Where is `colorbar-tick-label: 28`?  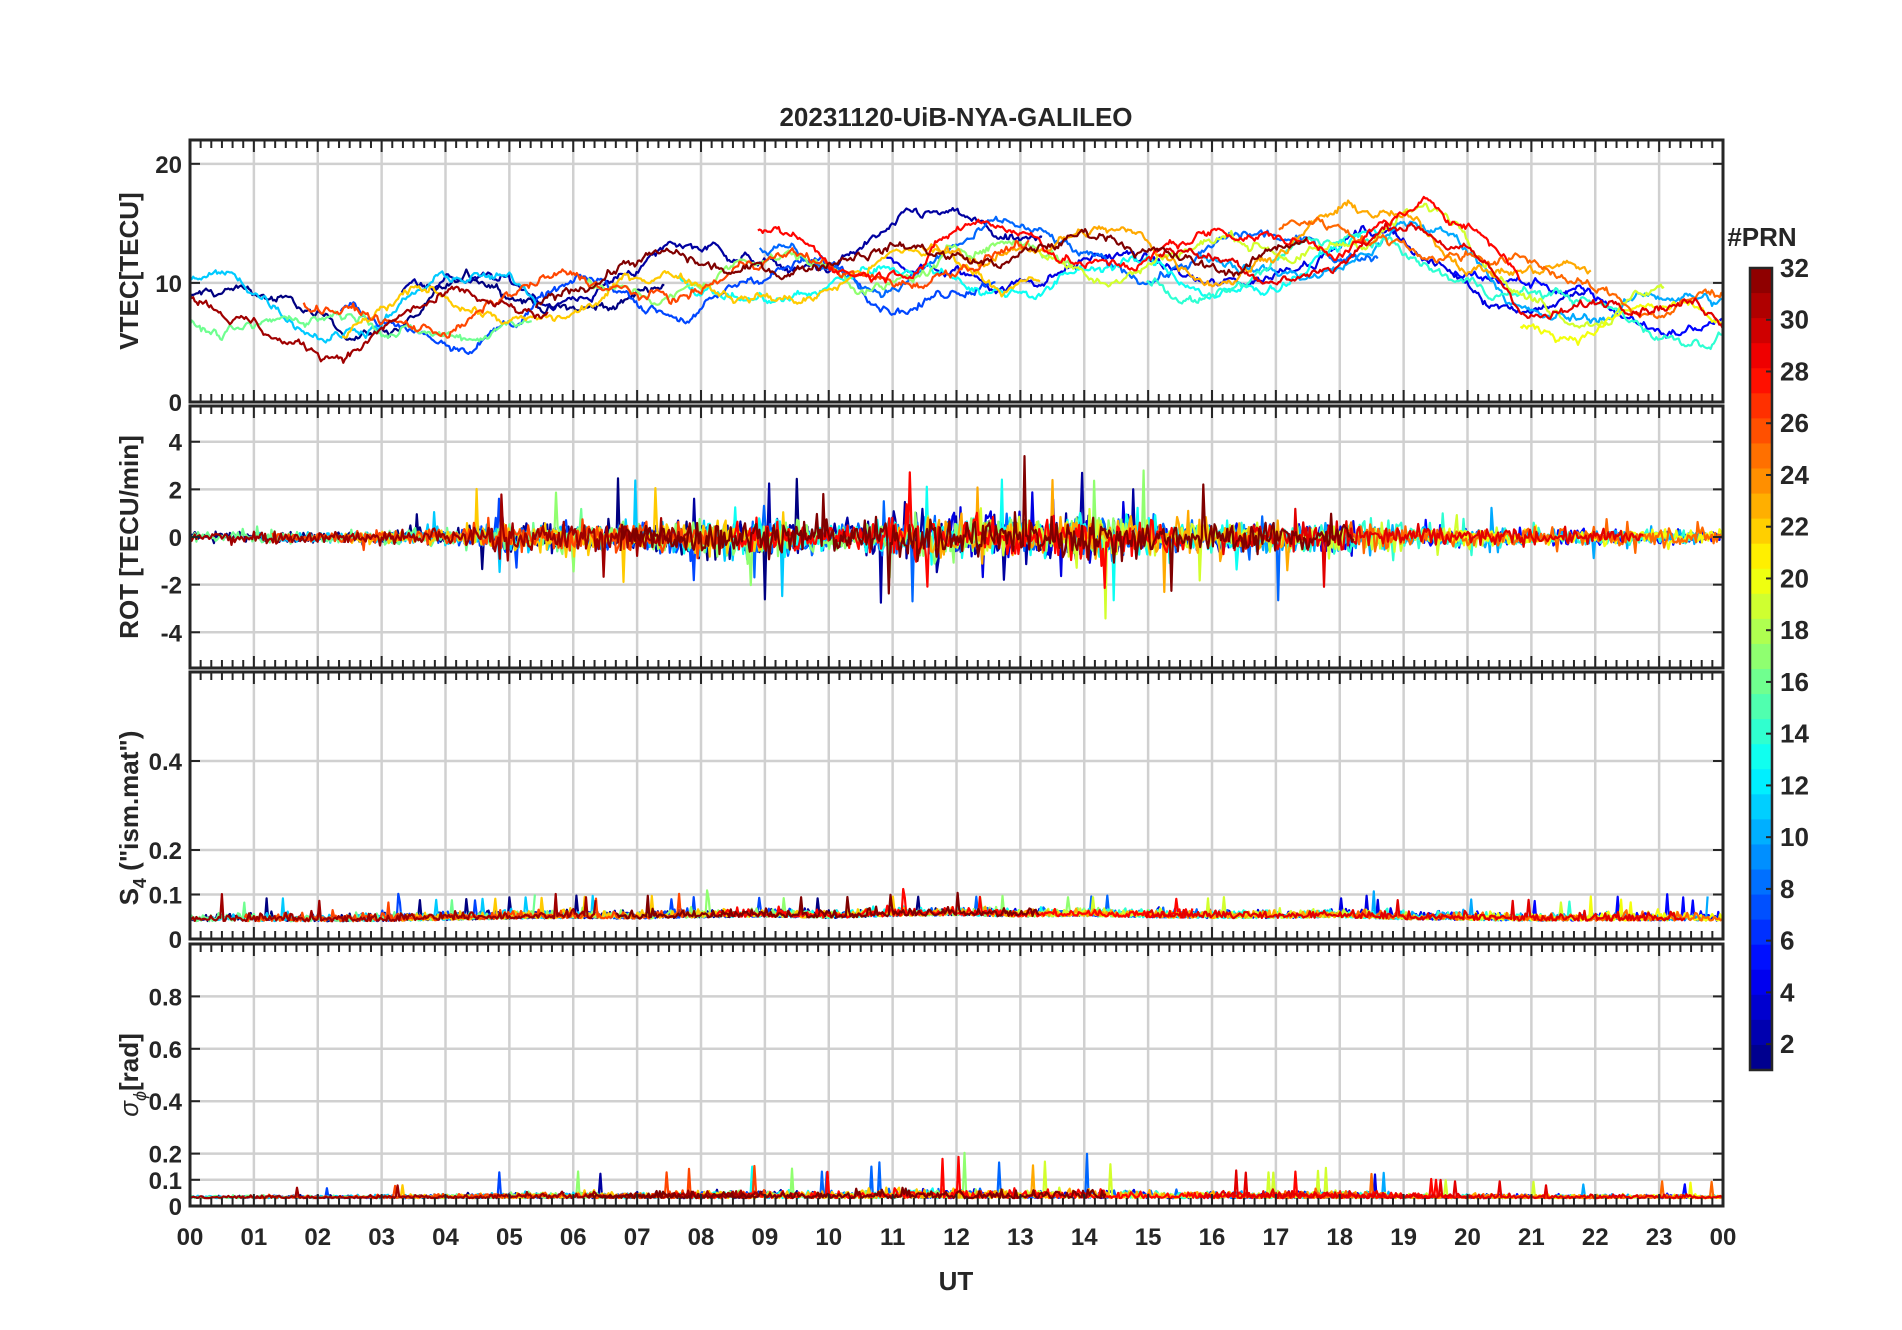 colorbar-tick-label: 28 is located at coordinates (1794, 371).